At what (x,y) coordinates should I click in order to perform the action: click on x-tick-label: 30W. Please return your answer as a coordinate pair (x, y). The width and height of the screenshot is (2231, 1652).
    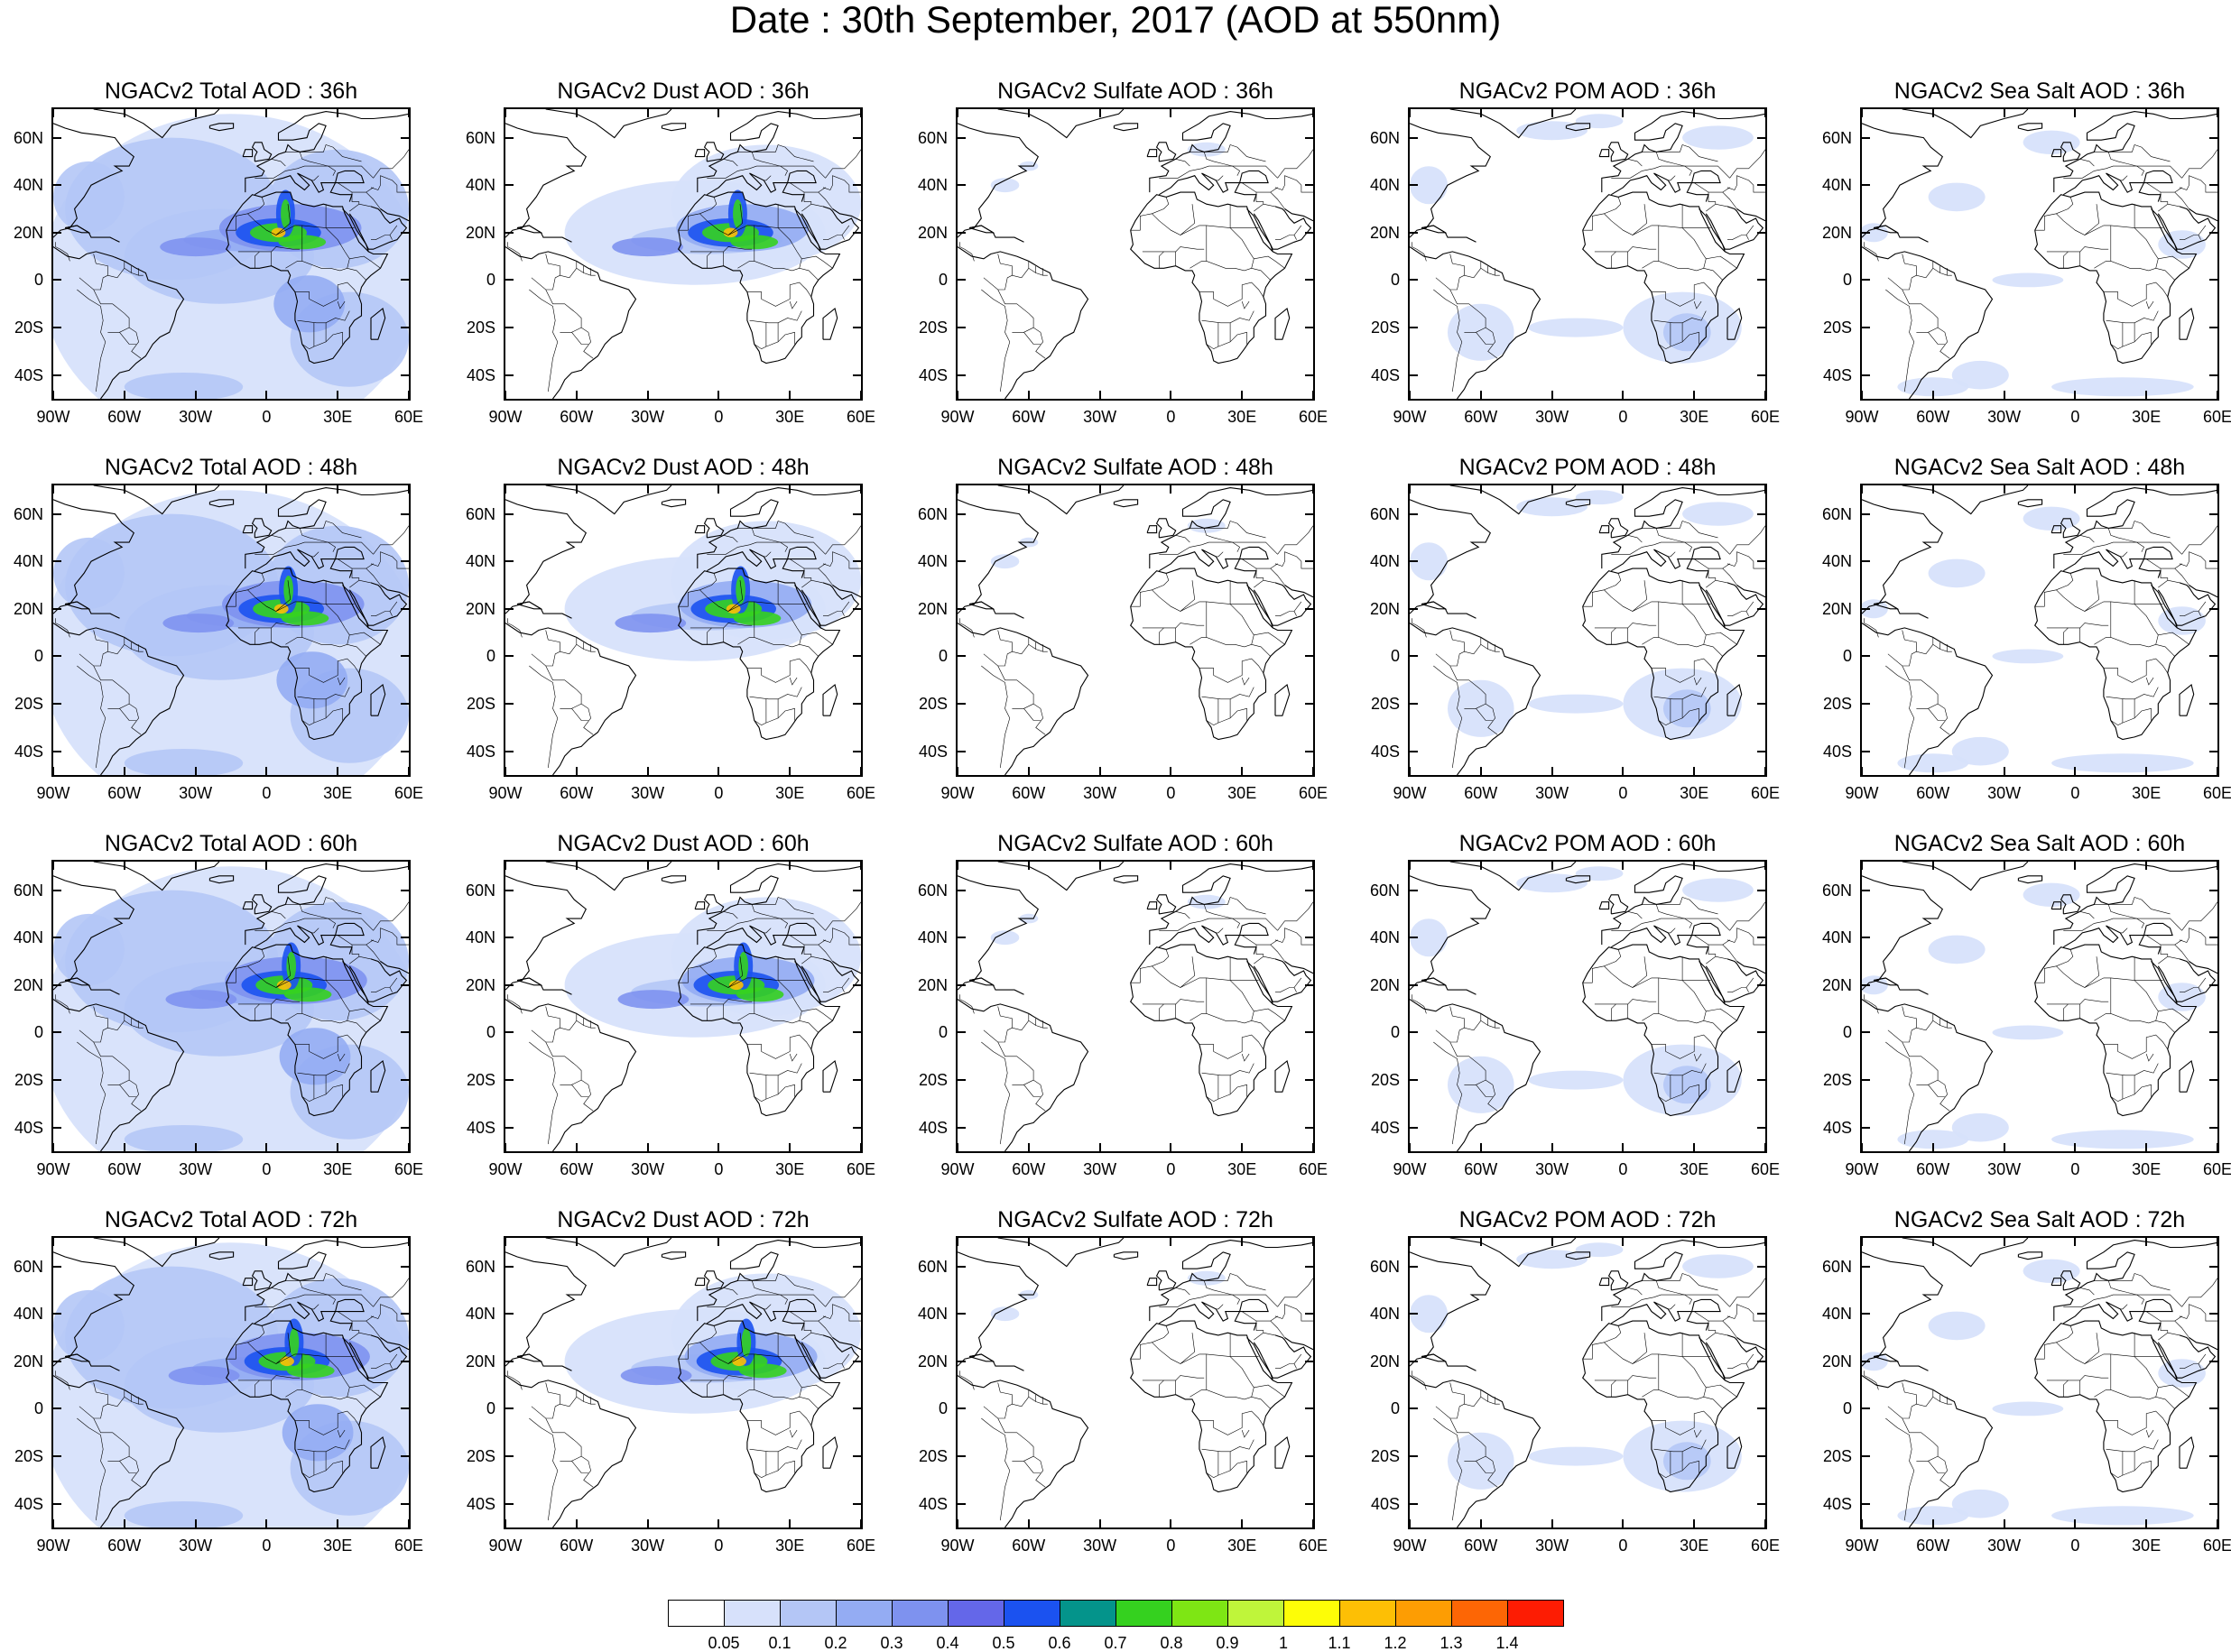
    Looking at the image, I should click on (2005, 793).